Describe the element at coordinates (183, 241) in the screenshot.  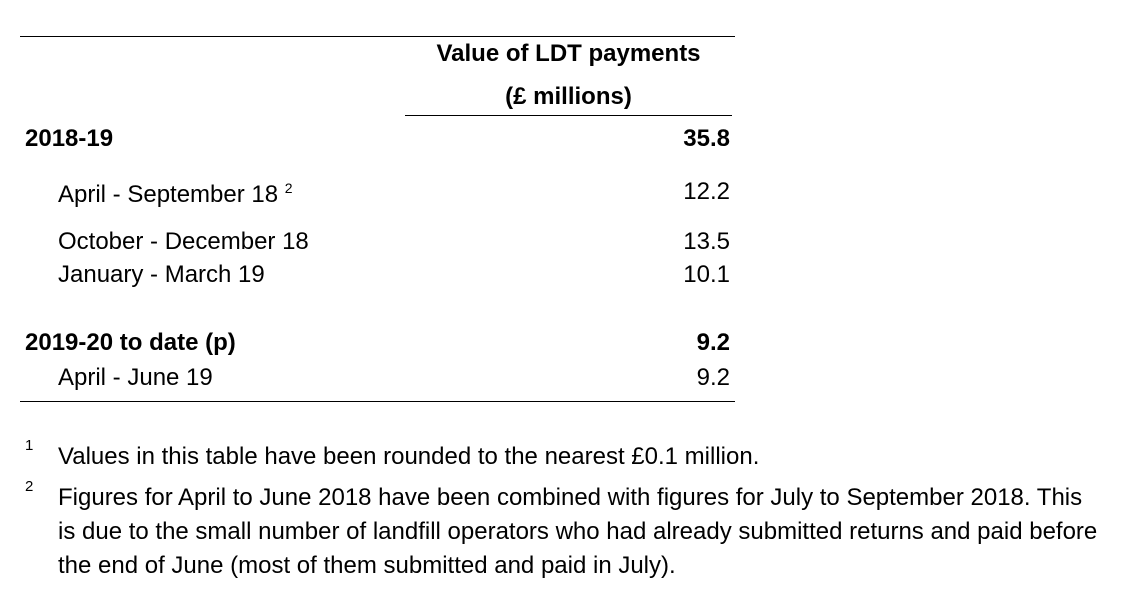
I see `table-row-label: October - December 18` at that location.